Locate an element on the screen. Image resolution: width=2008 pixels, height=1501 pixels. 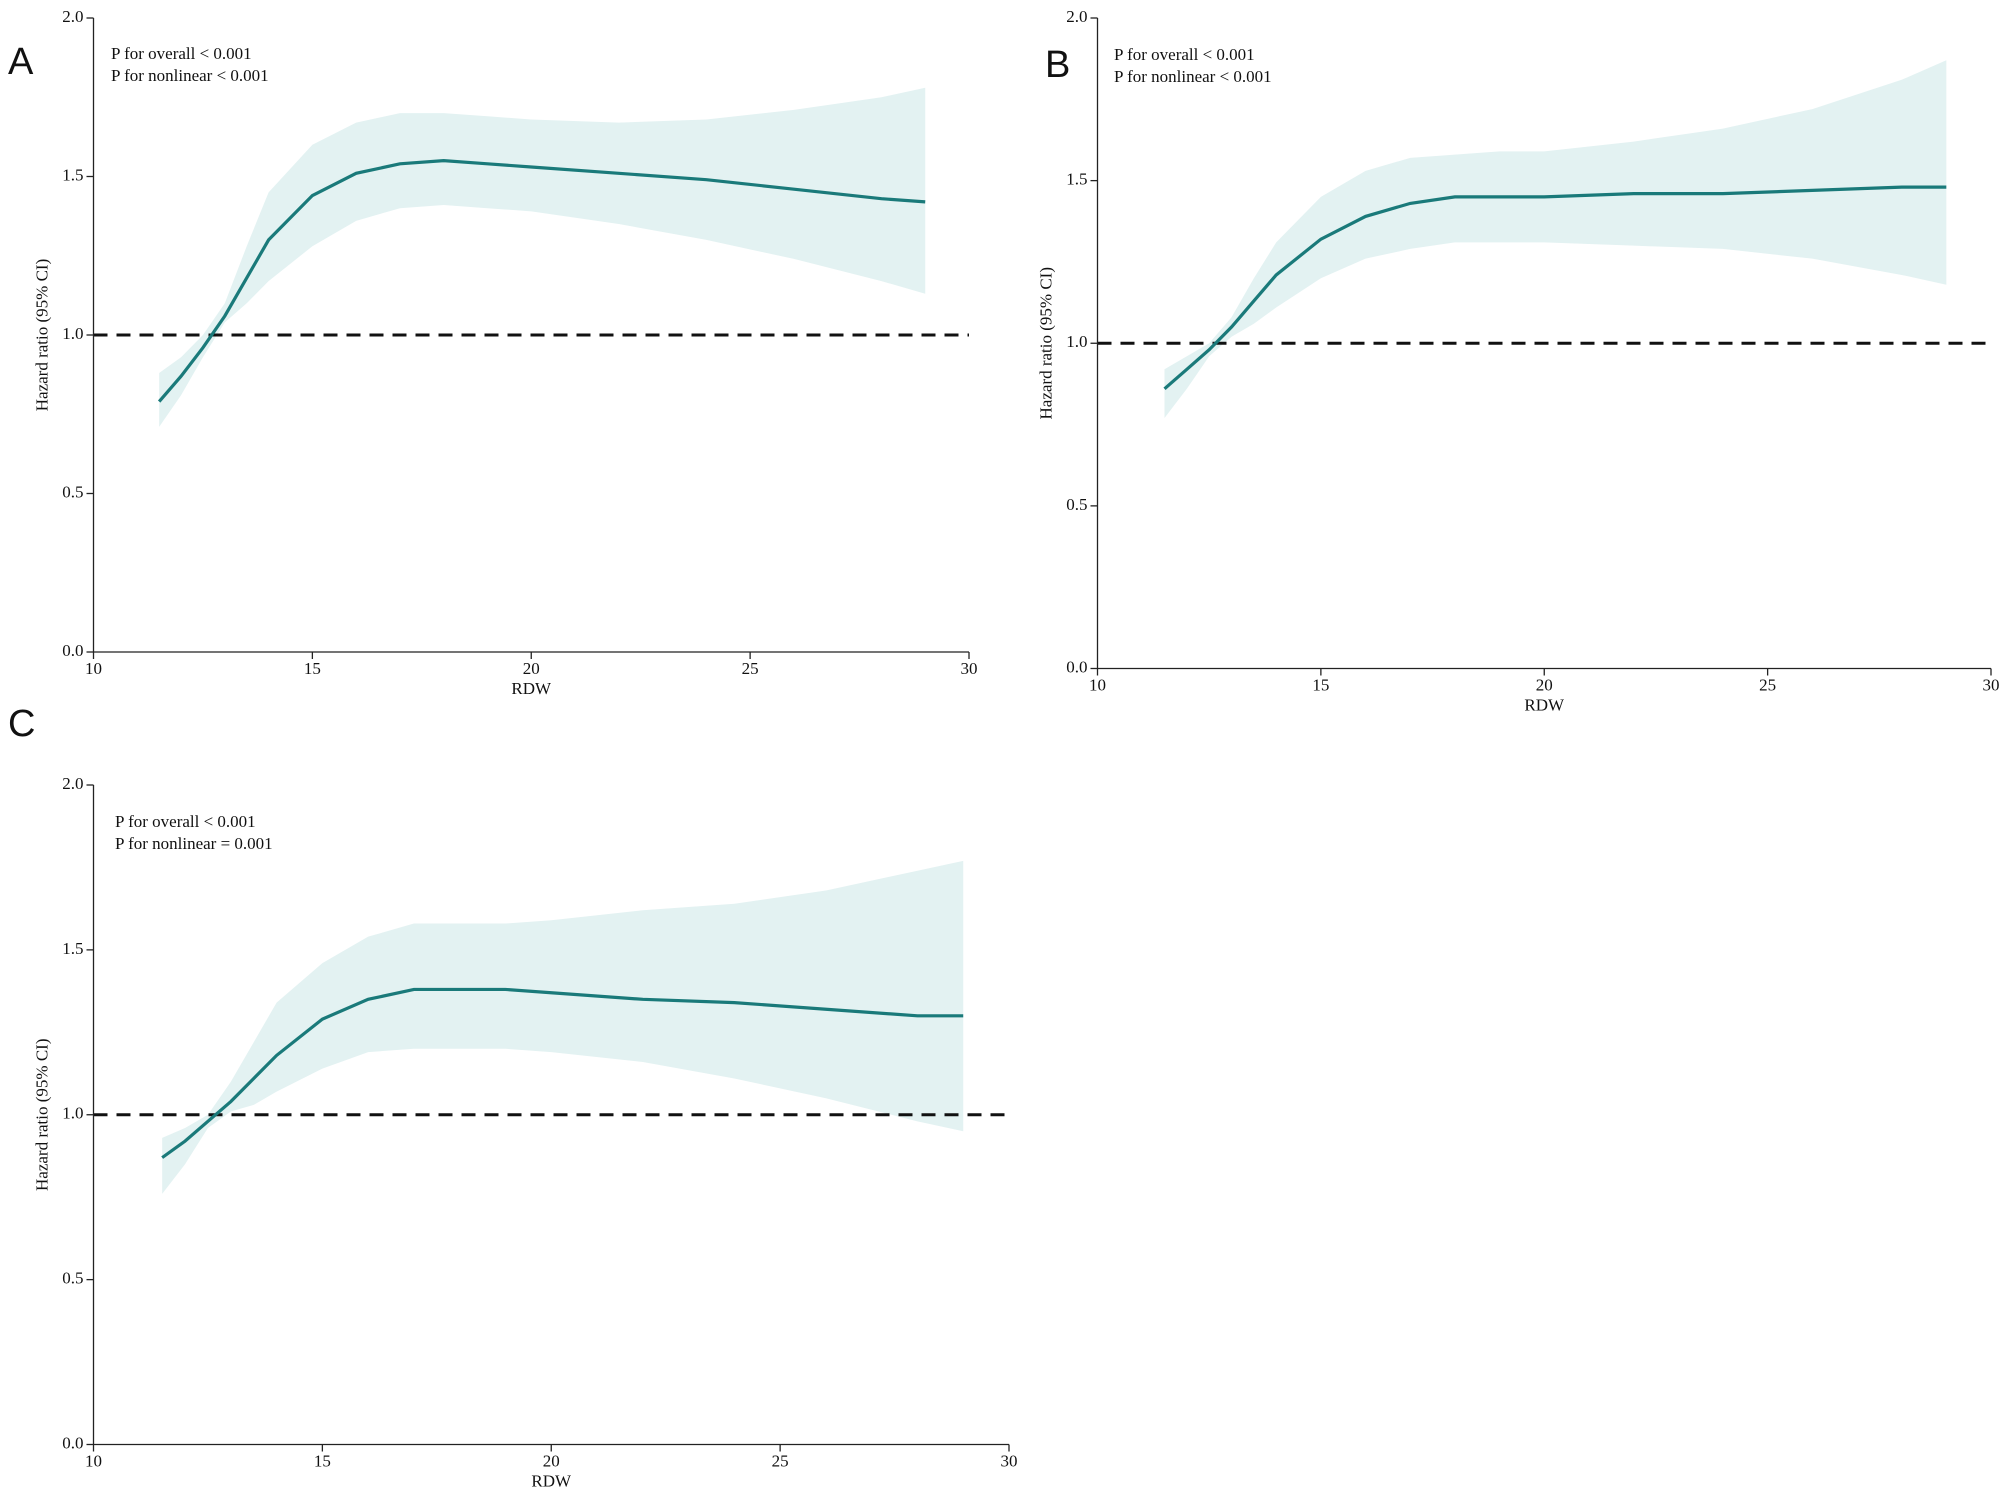
annotation: P for nonlinear = 0.001 is located at coordinates (194, 843).